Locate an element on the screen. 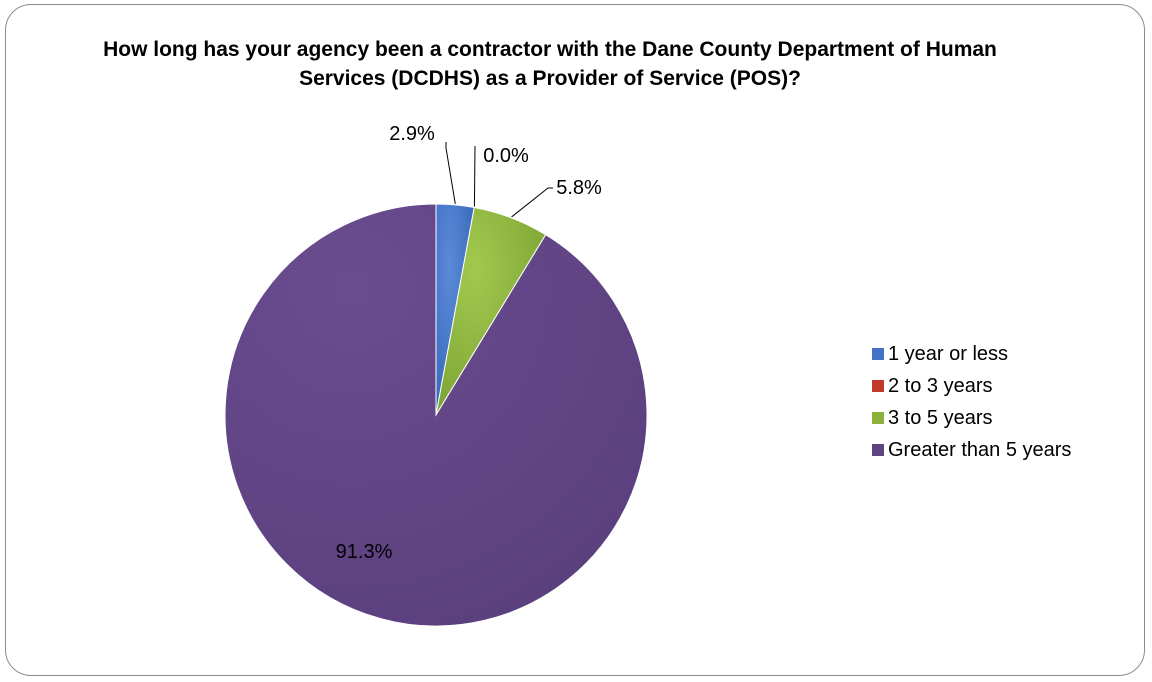 Image resolution: width=1152 pixels, height=682 pixels. legend-label: Greater than 5 years is located at coordinates (980, 449).